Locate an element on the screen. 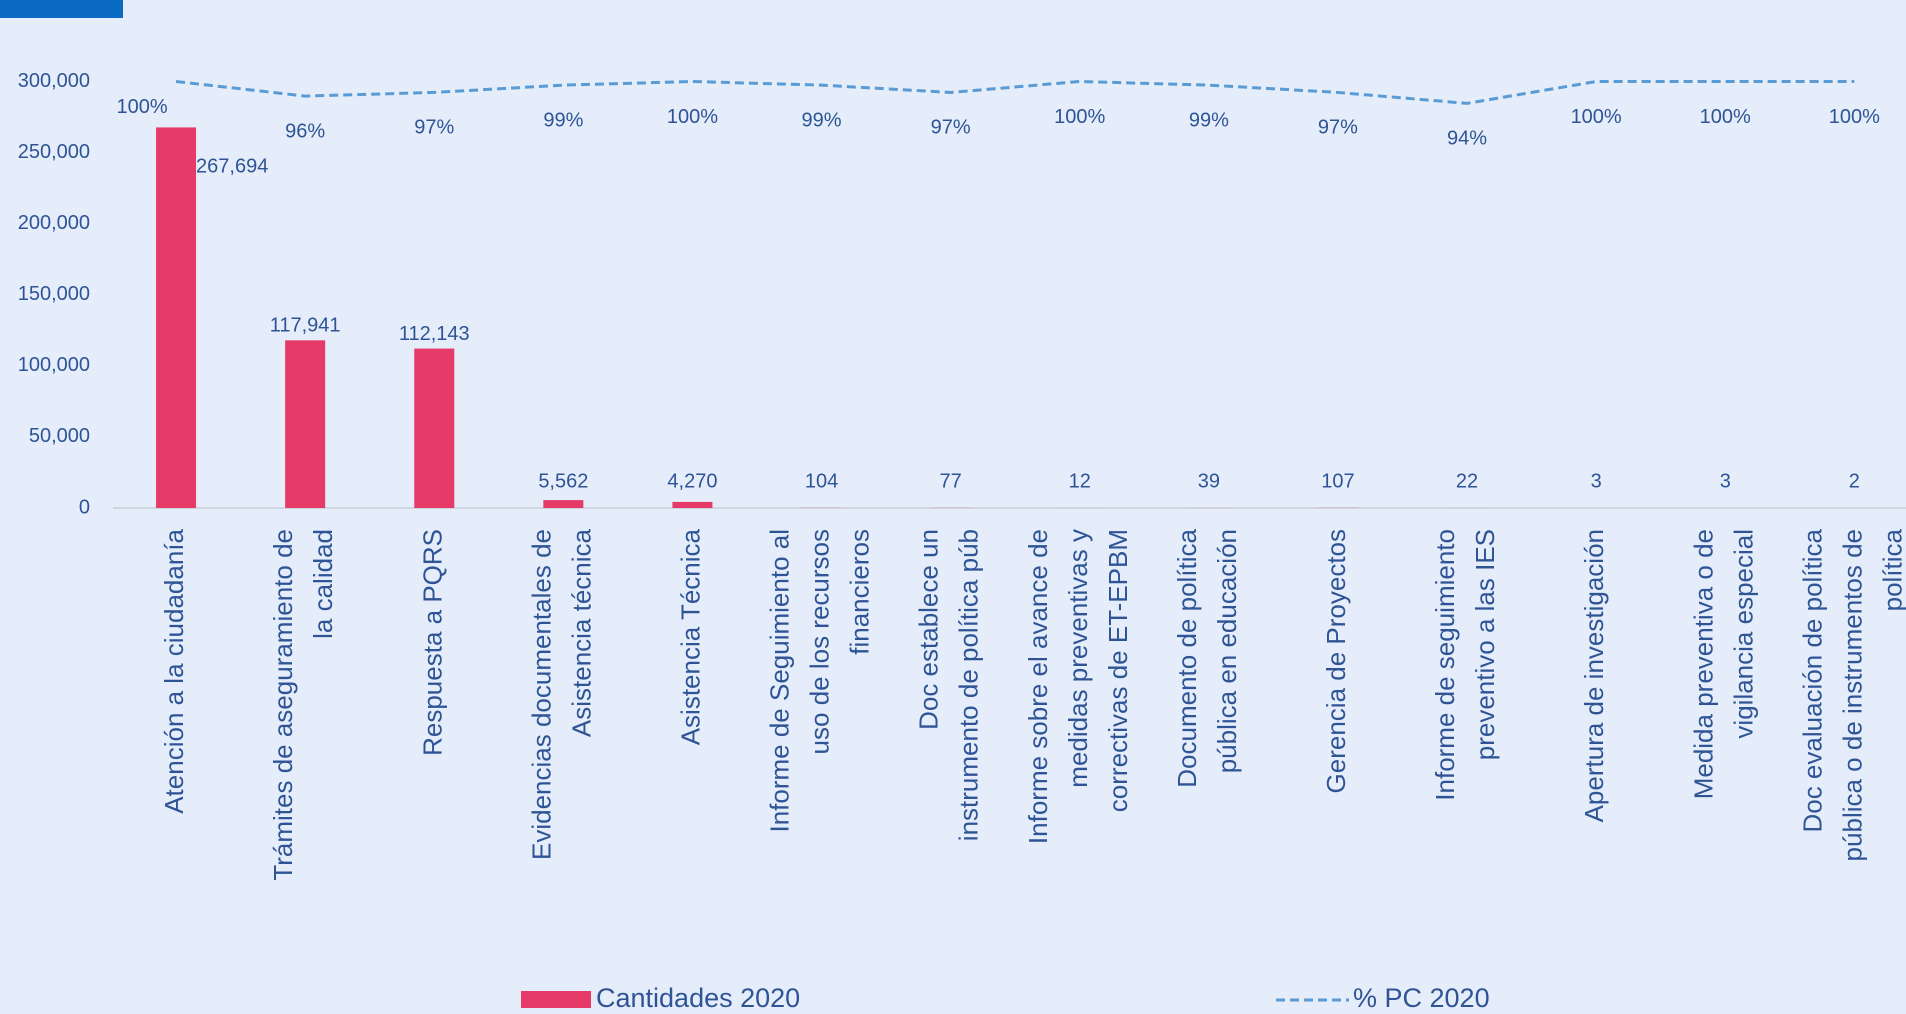 Image resolution: width=1906 pixels, height=1014 pixels. data-label: 39 is located at coordinates (1209, 481).